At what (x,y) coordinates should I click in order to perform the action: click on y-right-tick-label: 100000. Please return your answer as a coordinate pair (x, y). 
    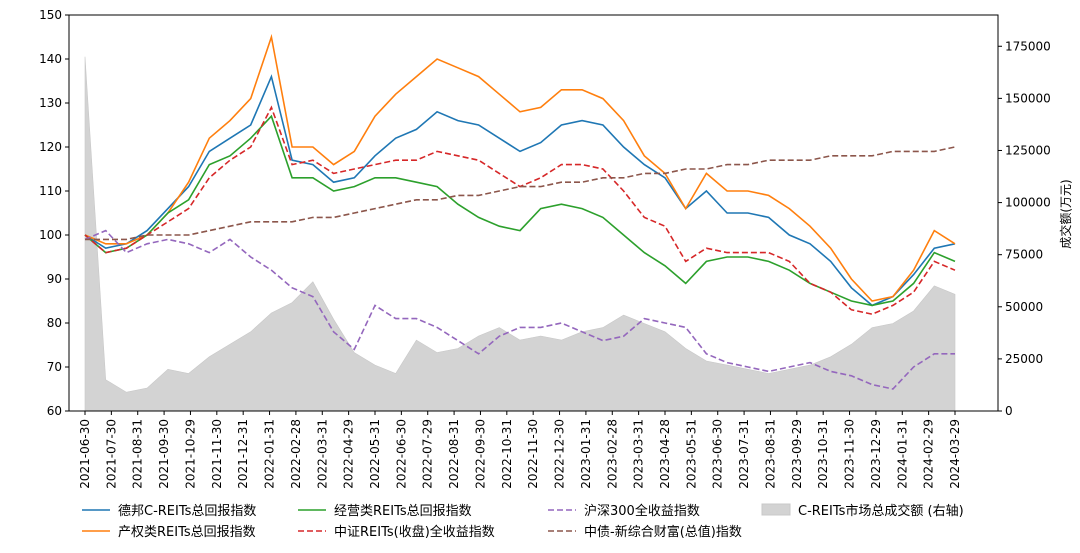
    Looking at the image, I should click on (1028, 203).